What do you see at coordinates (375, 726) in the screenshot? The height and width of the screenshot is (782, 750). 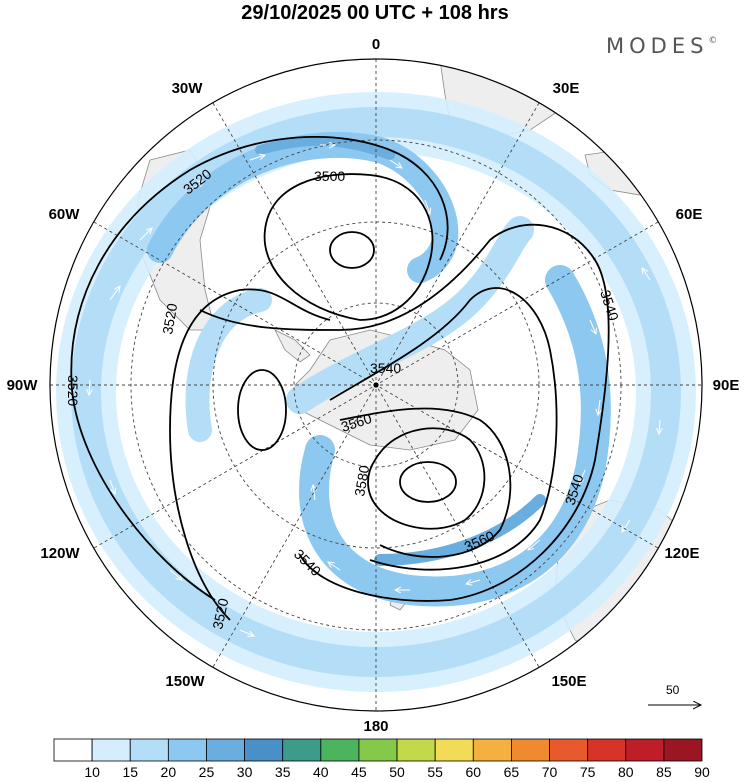 I see `lon-label-180: 180` at bounding box center [375, 726].